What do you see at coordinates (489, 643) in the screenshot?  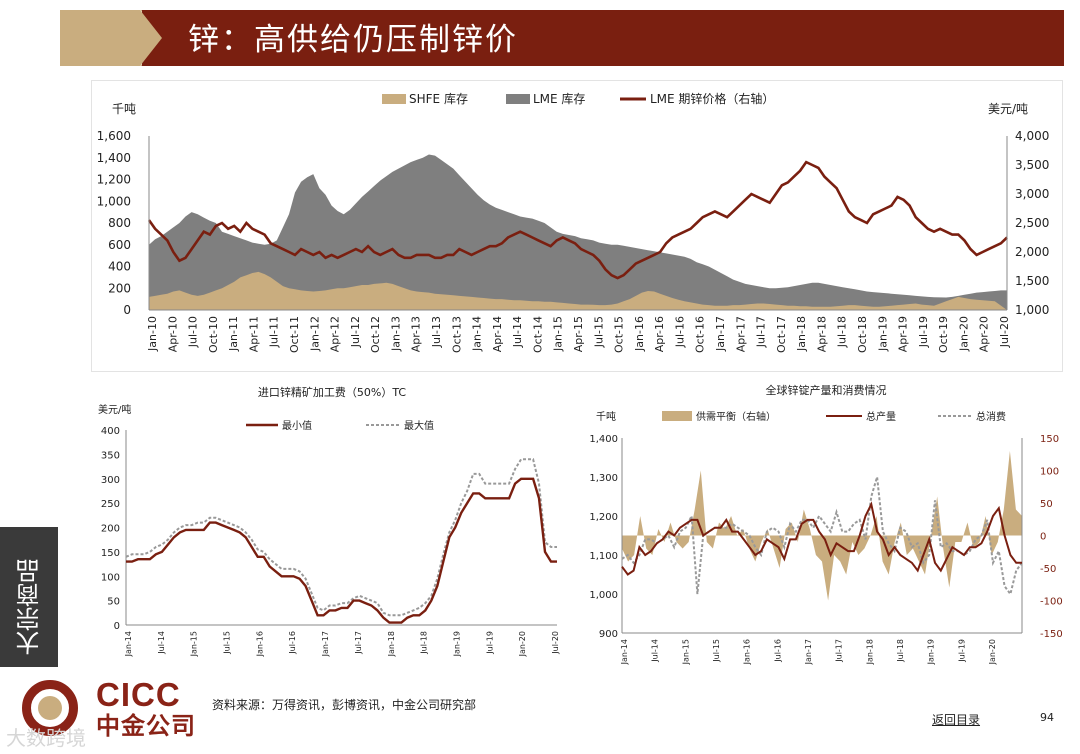 I see `tc-x-tick-label: Jul-19` at bounding box center [489, 643].